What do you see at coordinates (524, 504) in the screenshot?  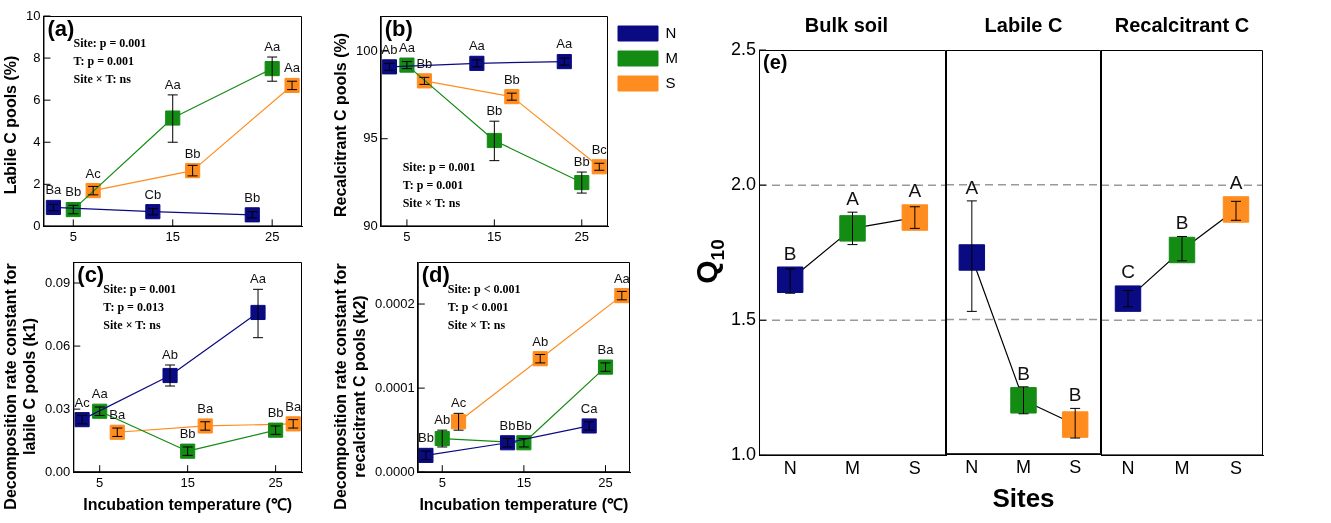 I see `x-axis-title: Incubation temperature (℃)` at bounding box center [524, 504].